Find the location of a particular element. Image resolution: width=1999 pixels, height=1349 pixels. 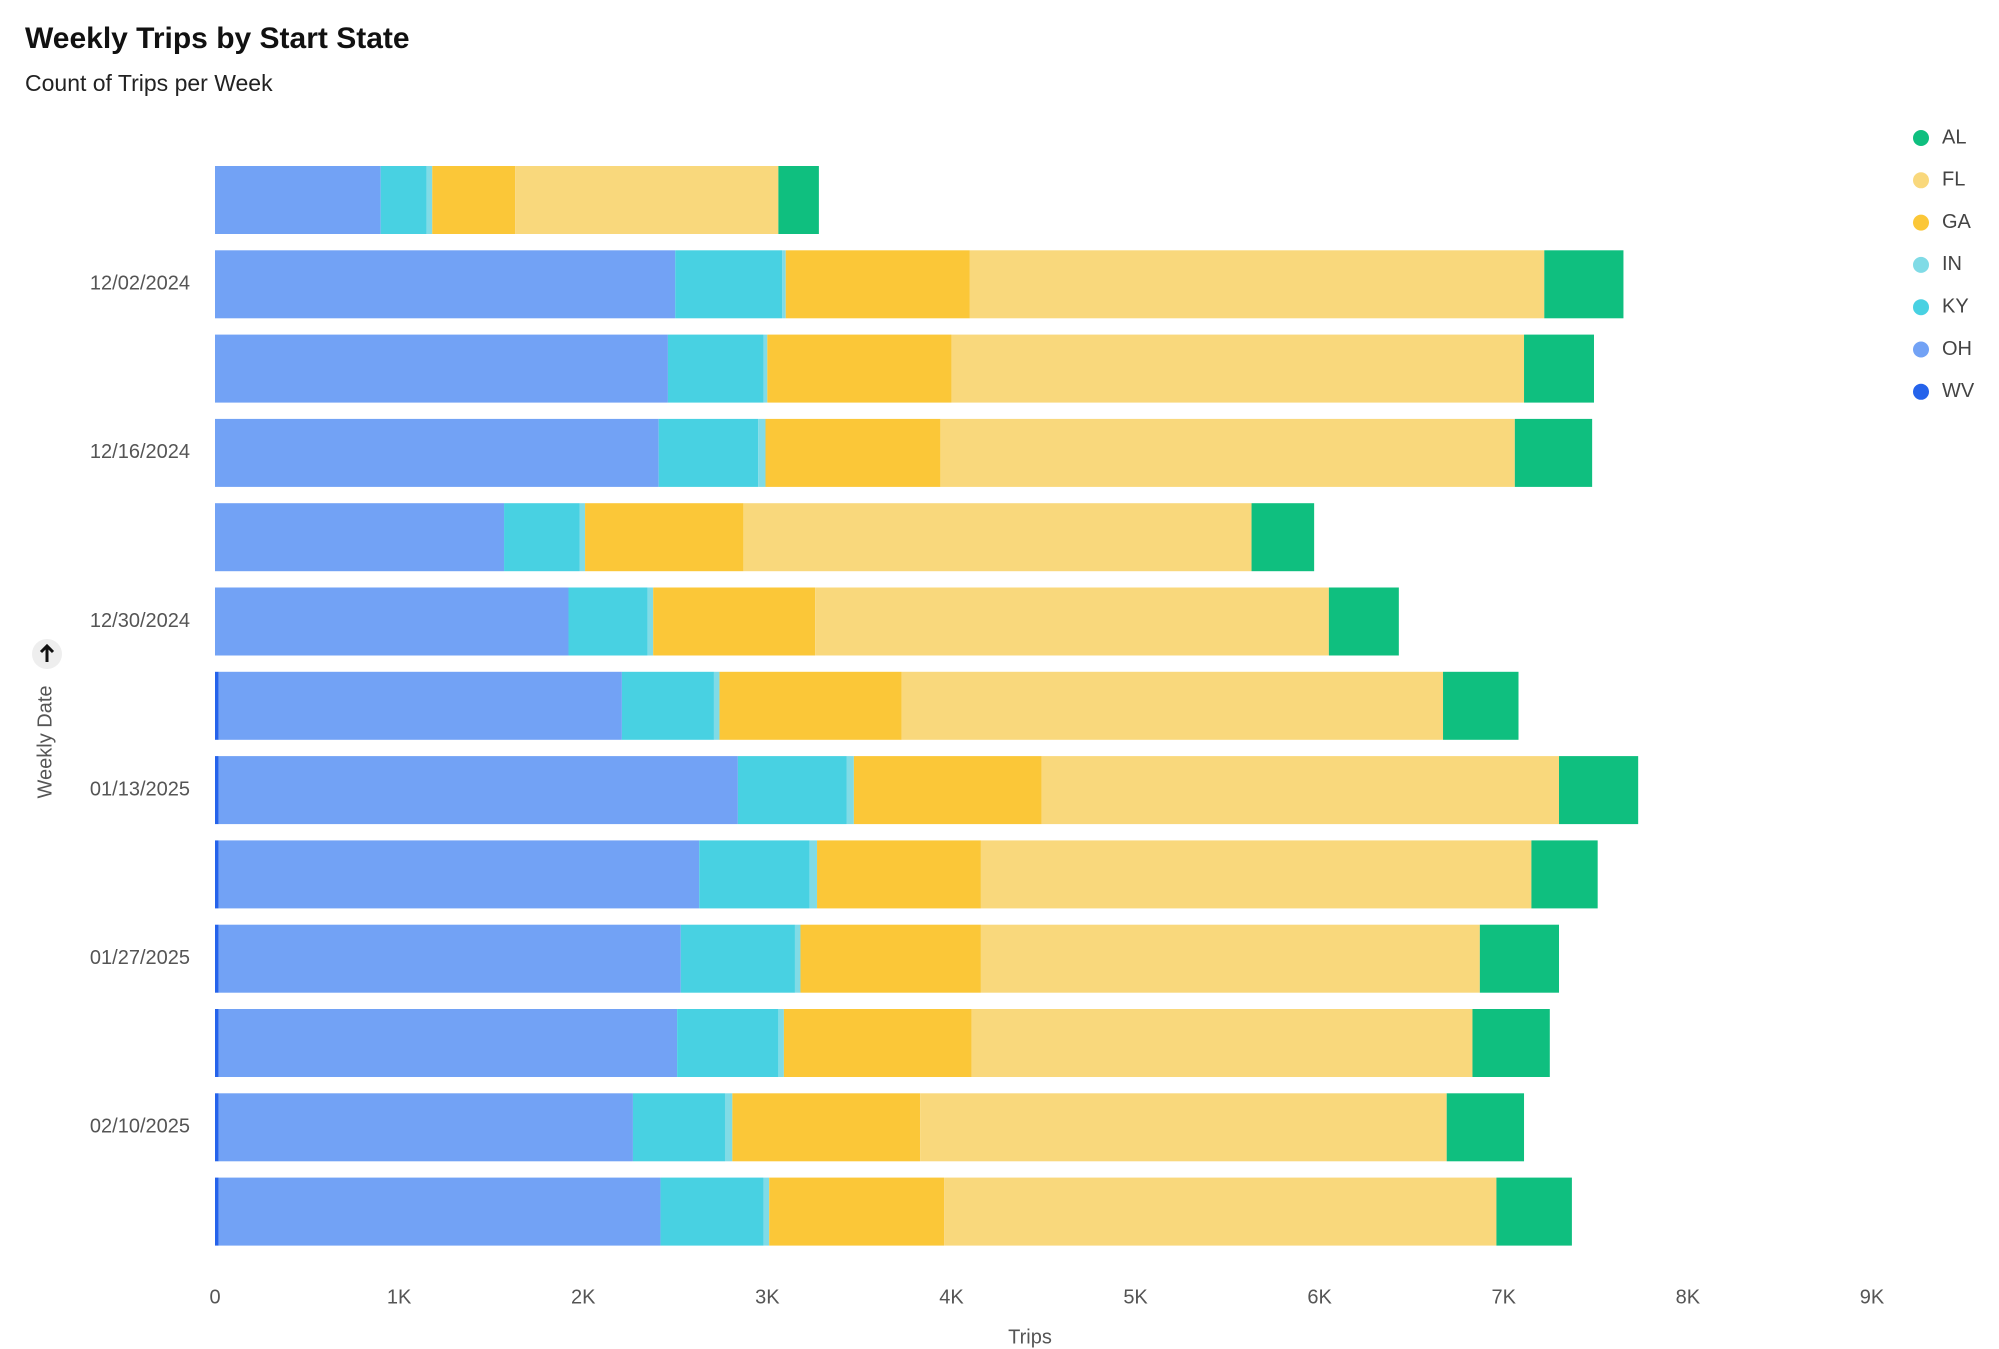

chart-subtitle: Count of Trips per Week is located at coordinates (149, 83).